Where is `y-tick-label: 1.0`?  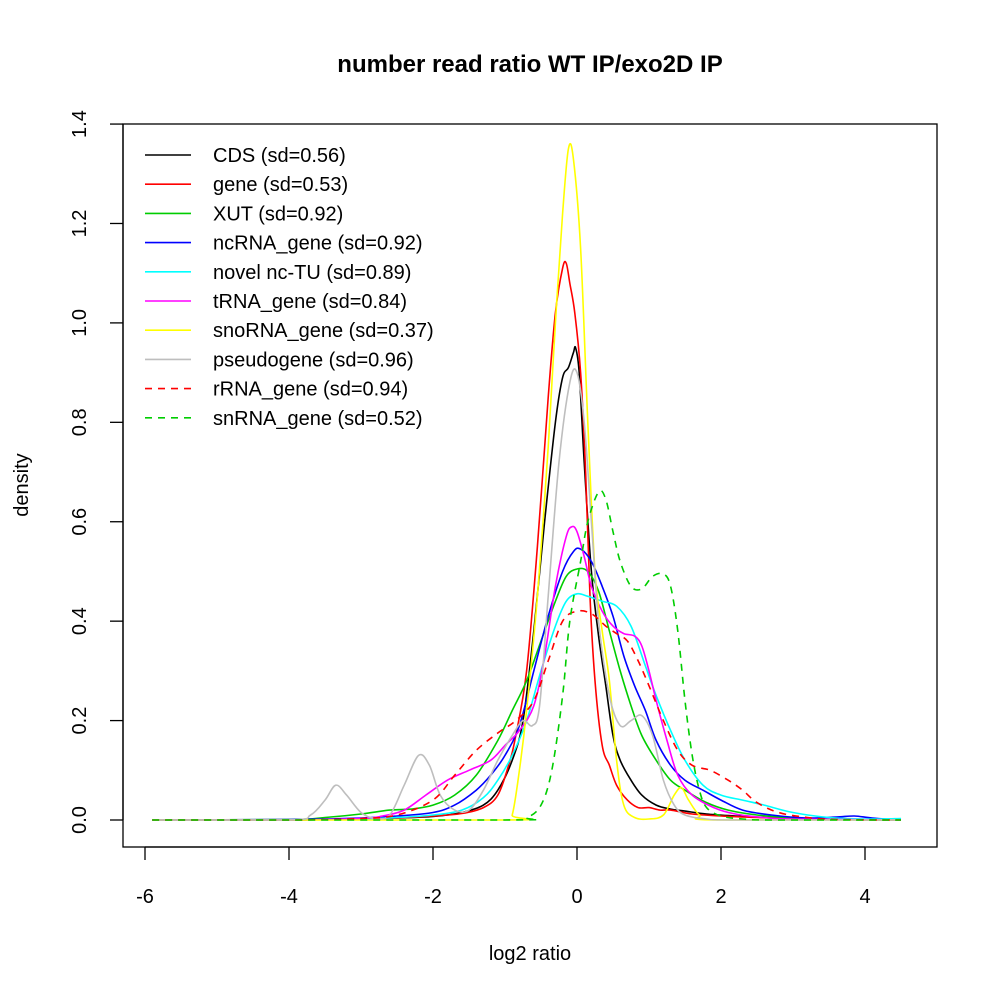 y-tick-label: 1.0 is located at coordinates (80, 323).